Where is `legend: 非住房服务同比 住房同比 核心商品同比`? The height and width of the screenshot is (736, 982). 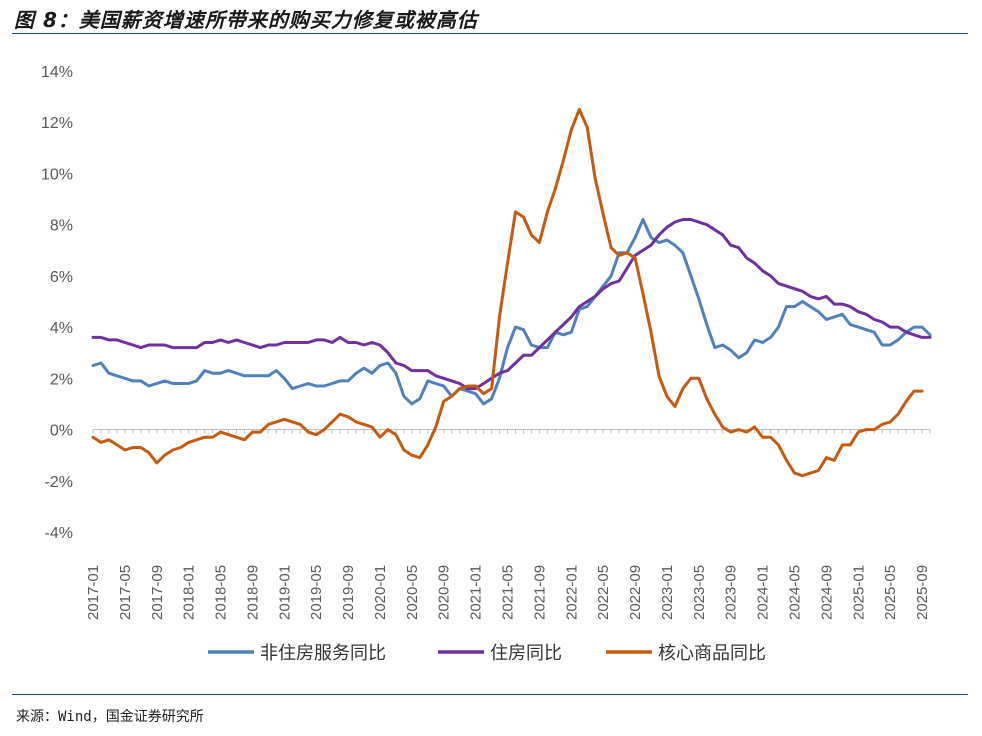
legend: 非住房服务同比 住房同比 核心商品同比 is located at coordinates (487, 653).